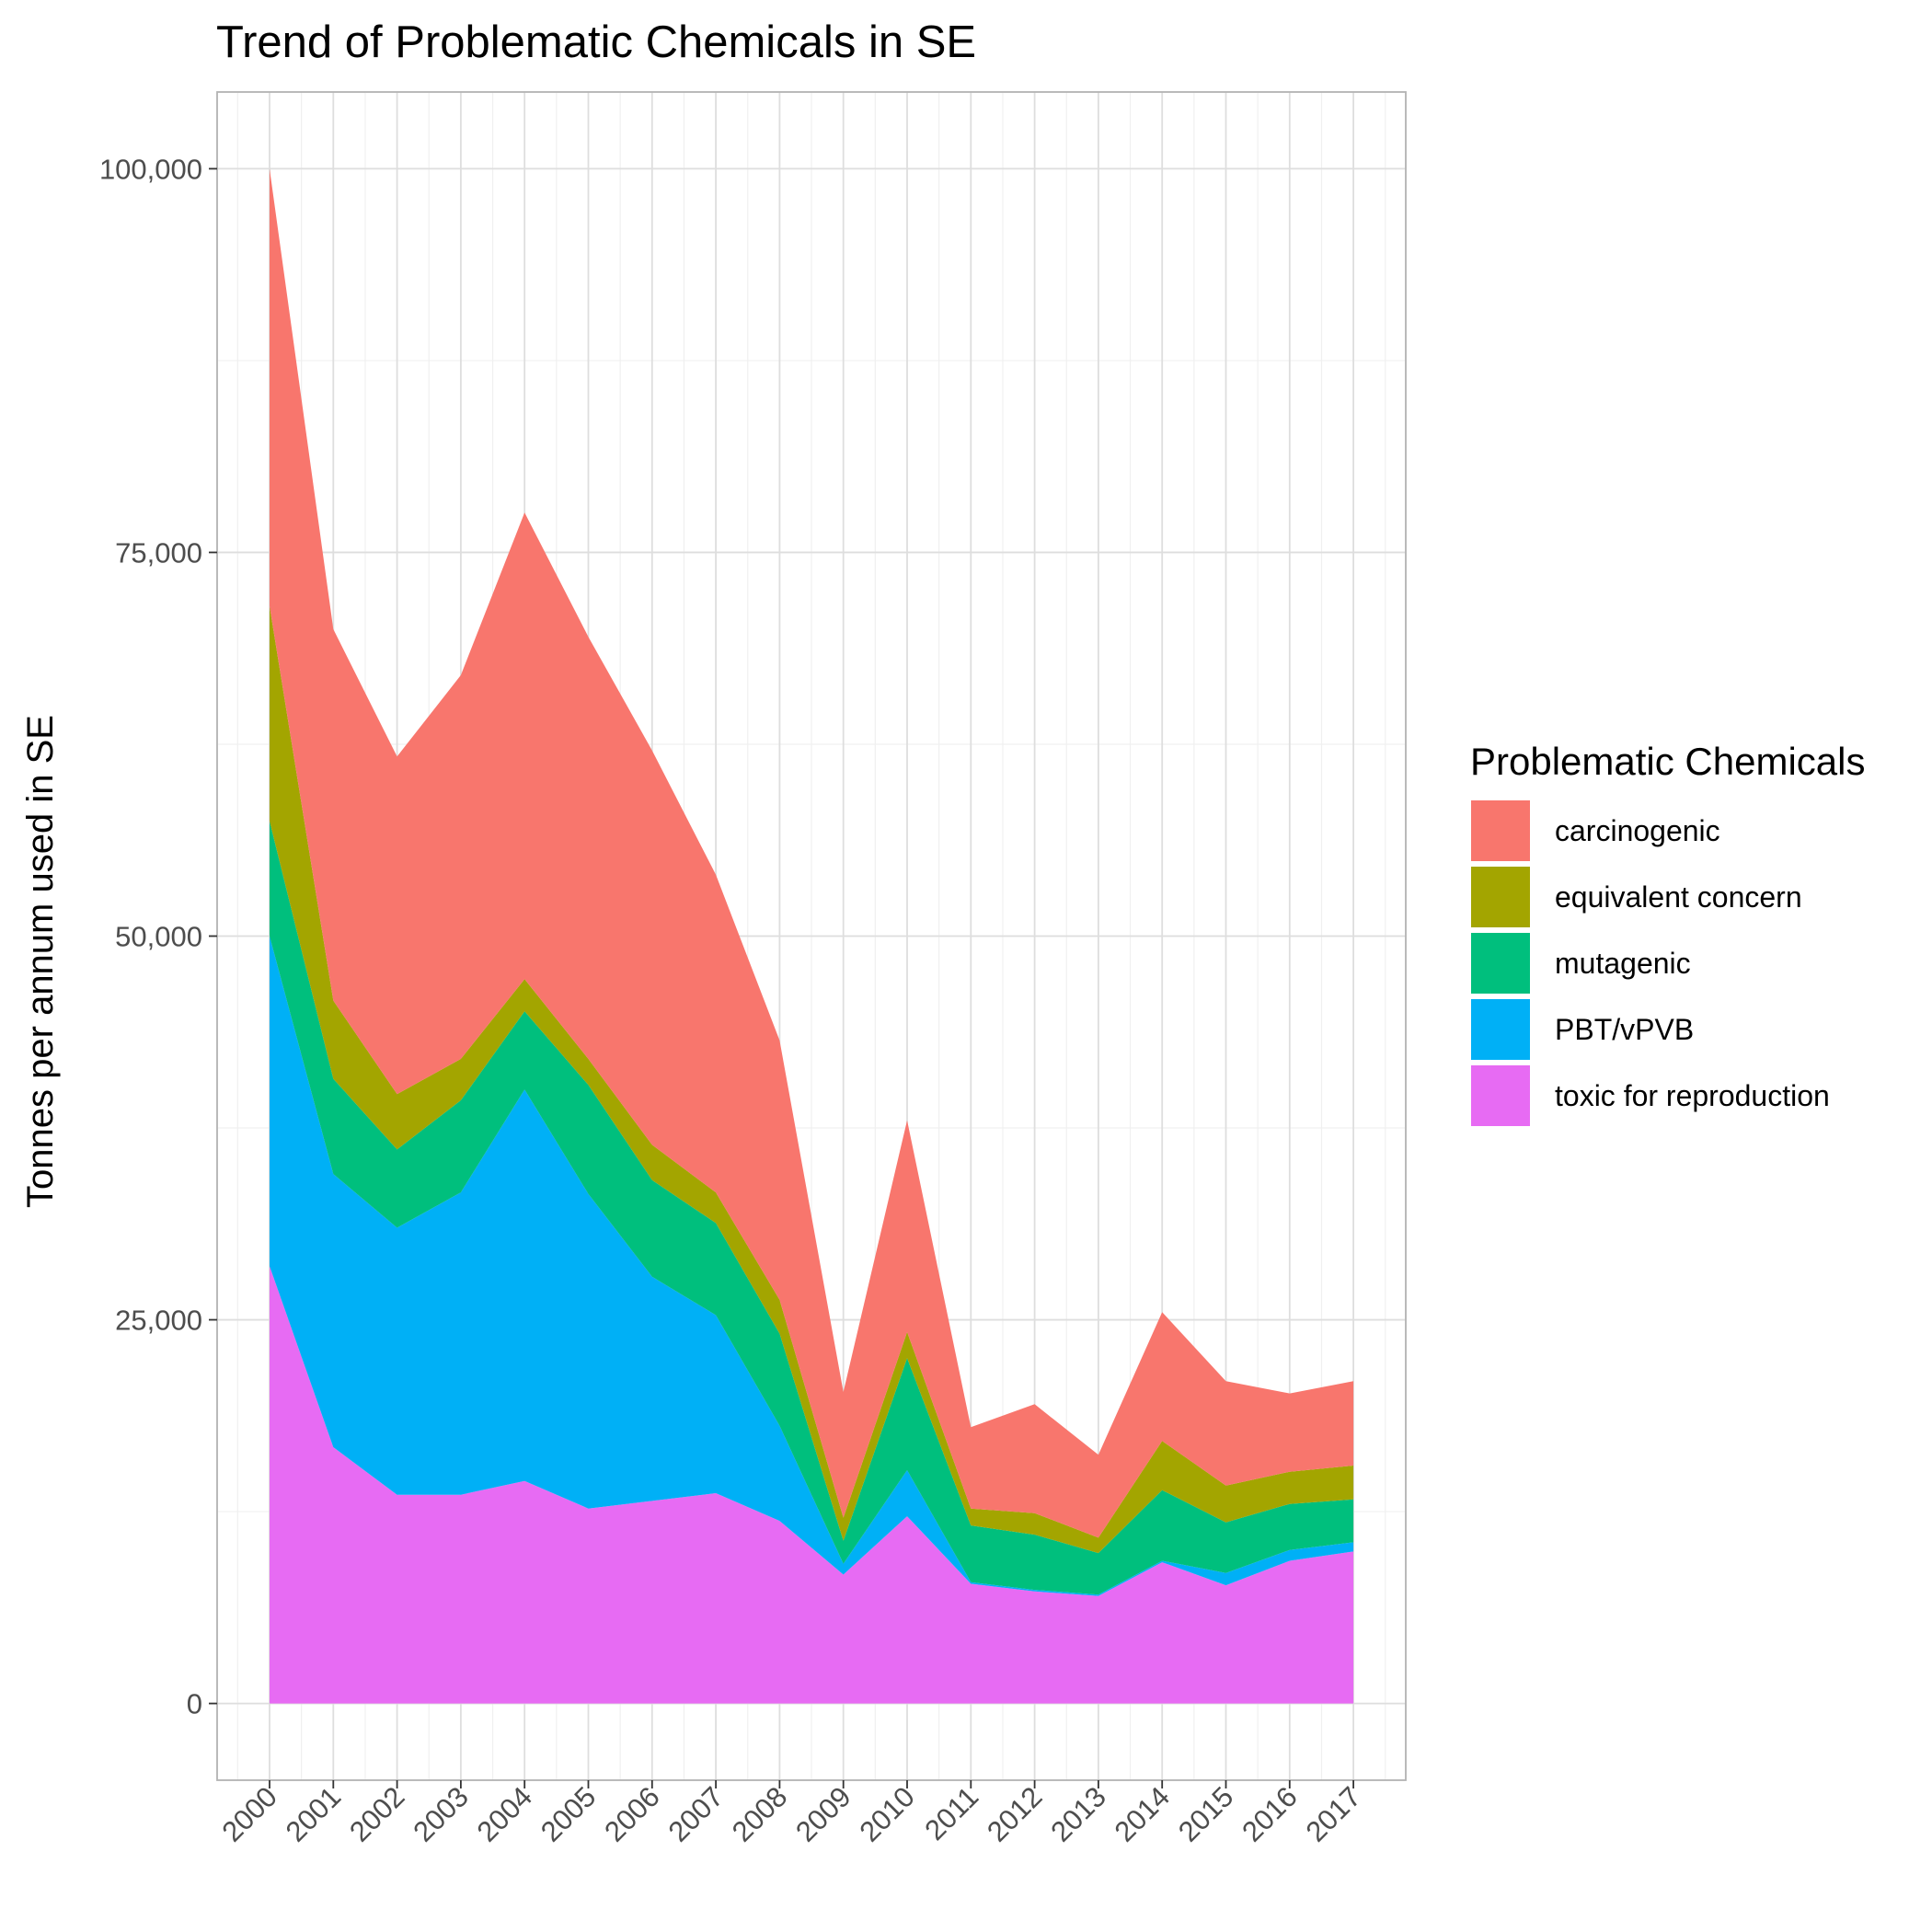 The width and height of the screenshot is (1932, 1932). Describe the element at coordinates (249, 1814) in the screenshot. I see `x-tick-label: 2000` at that location.